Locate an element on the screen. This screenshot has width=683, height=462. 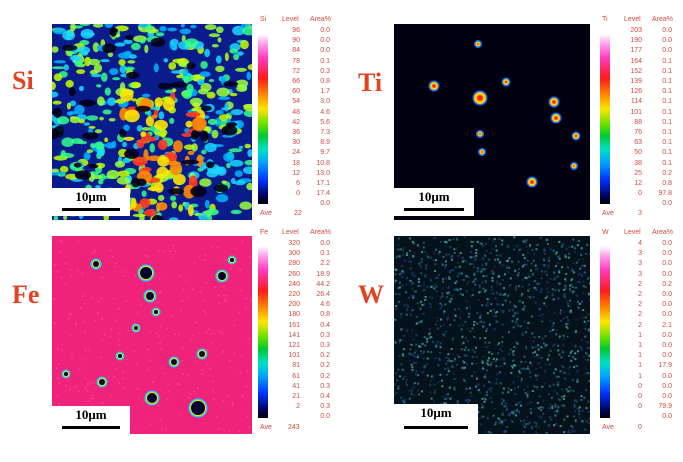
level-value: 50 is located at coordinates (638, 153).